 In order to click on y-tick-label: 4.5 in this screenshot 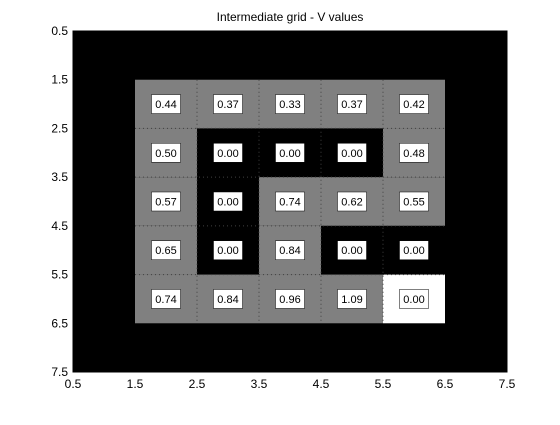, I will do `click(59, 226)`.